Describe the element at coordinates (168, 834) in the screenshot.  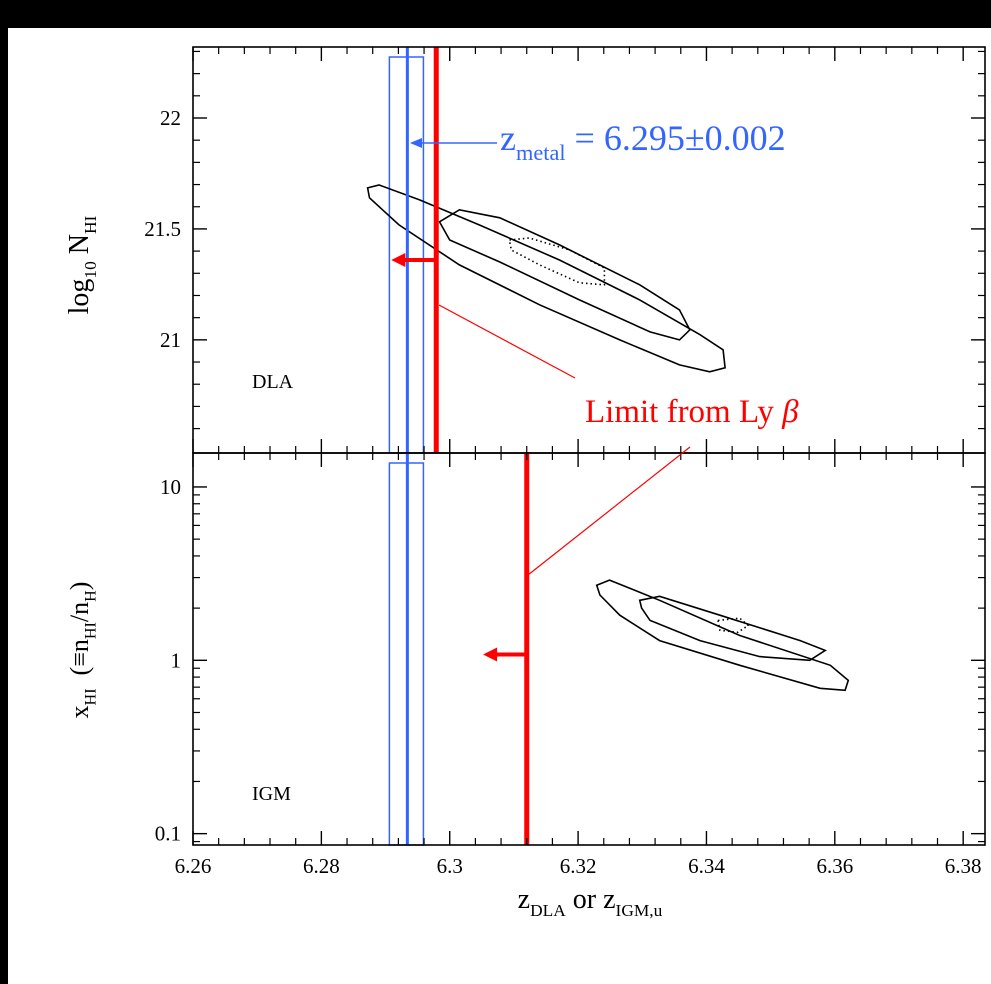
I see `y-tick-label: 0.1` at that location.